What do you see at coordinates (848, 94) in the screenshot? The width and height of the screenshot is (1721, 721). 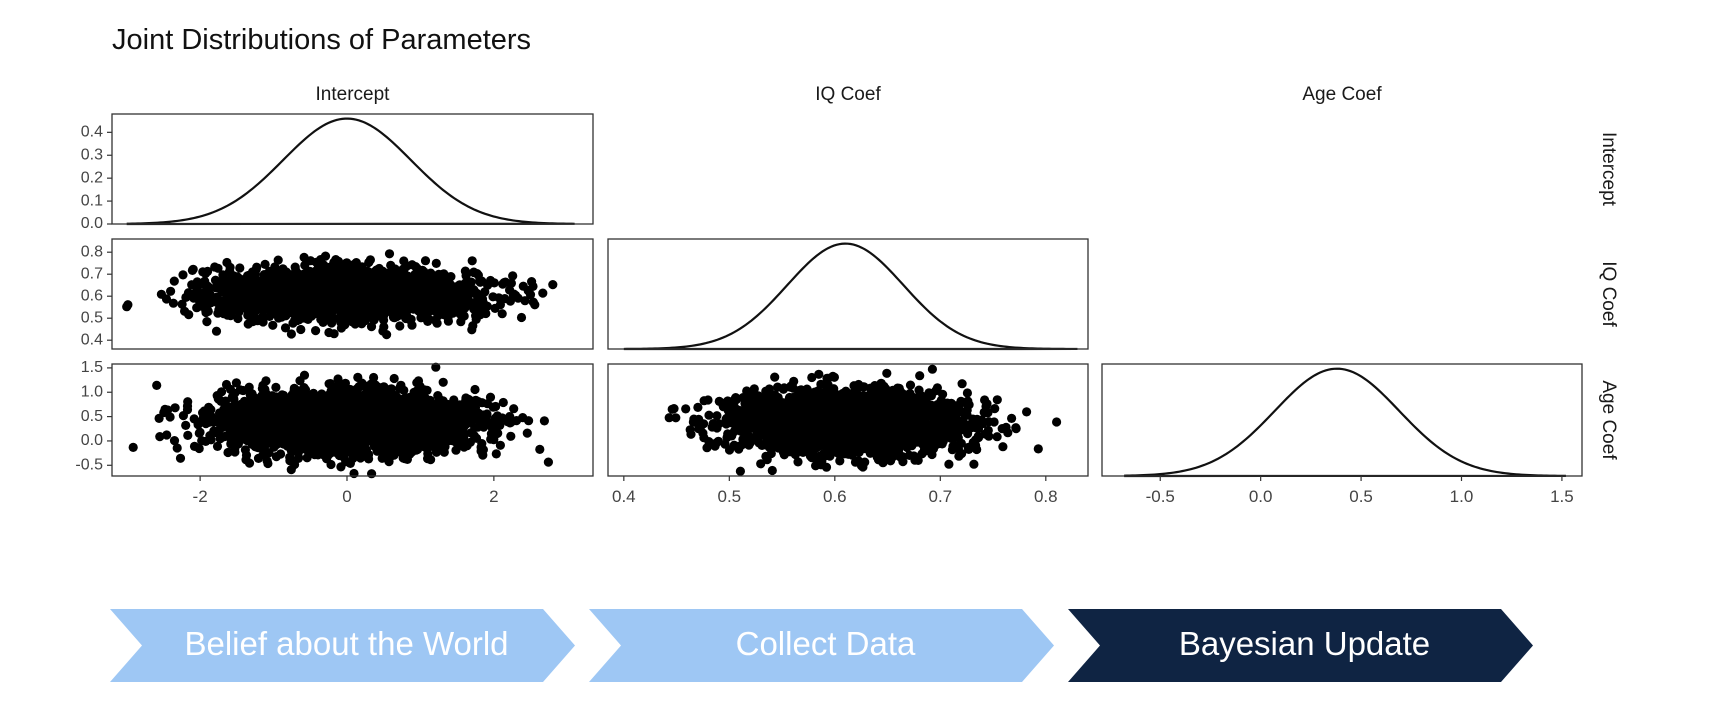 I see `strip-top-iq-coef: IQ Coef` at bounding box center [848, 94].